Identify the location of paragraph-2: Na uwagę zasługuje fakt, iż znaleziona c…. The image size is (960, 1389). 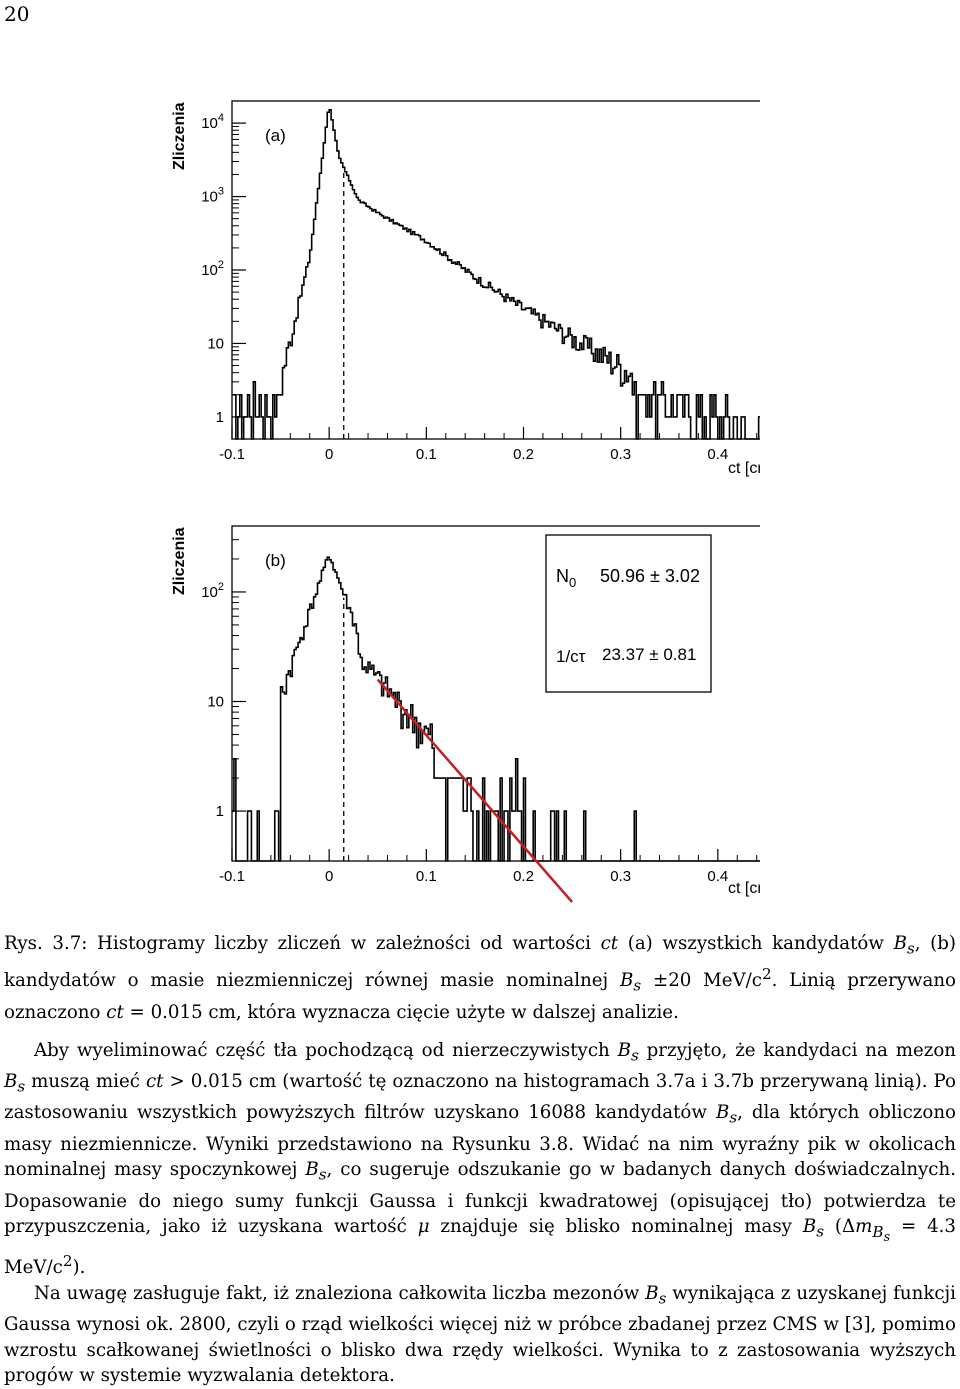
(480, 1335).